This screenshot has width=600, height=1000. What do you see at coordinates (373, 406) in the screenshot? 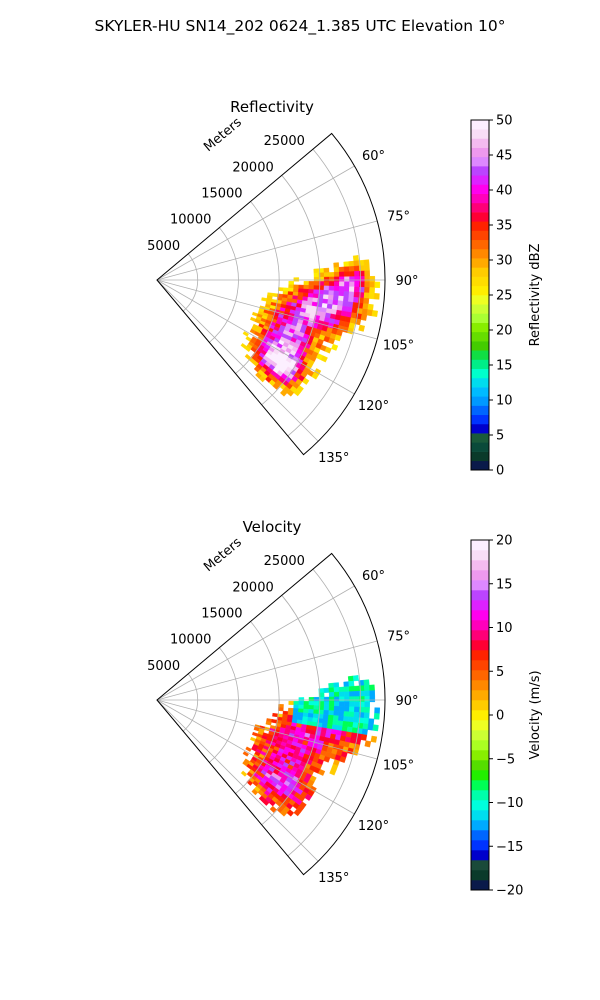
I see `angle-tick-label: 120°` at bounding box center [373, 406].